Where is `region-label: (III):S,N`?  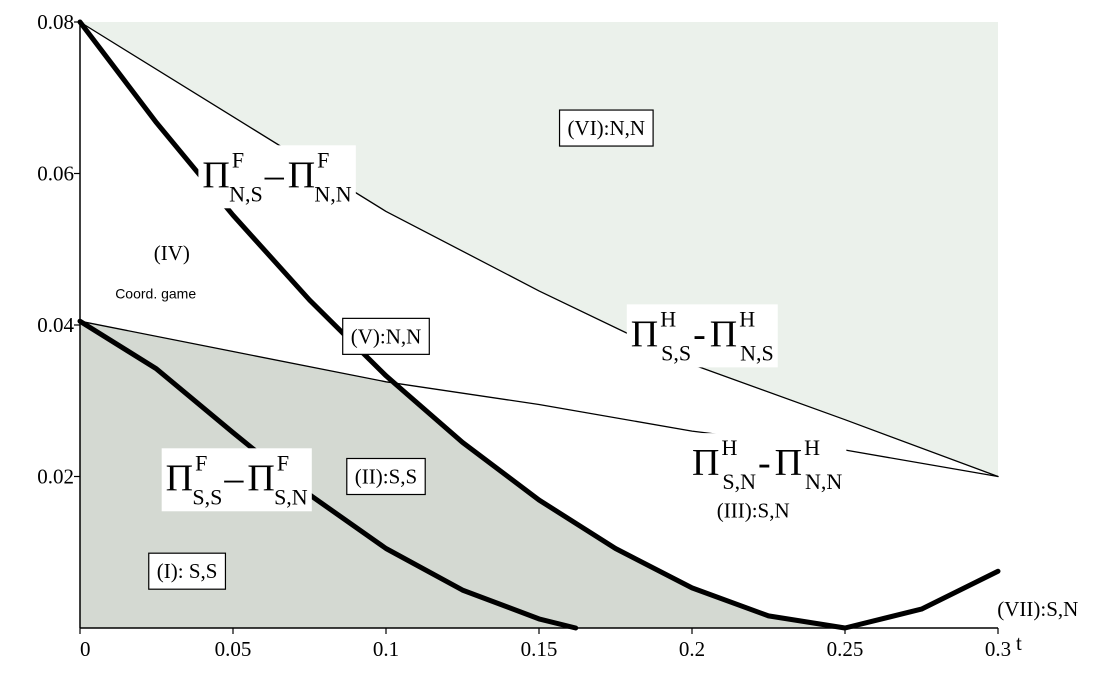 region-label: (III):S,N is located at coordinates (753, 511).